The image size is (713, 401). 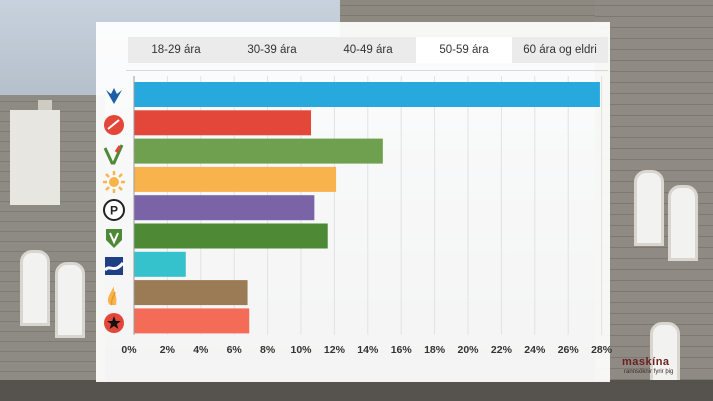 What do you see at coordinates (646, 362) in the screenshot?
I see `maskina-logo: maskína` at bounding box center [646, 362].